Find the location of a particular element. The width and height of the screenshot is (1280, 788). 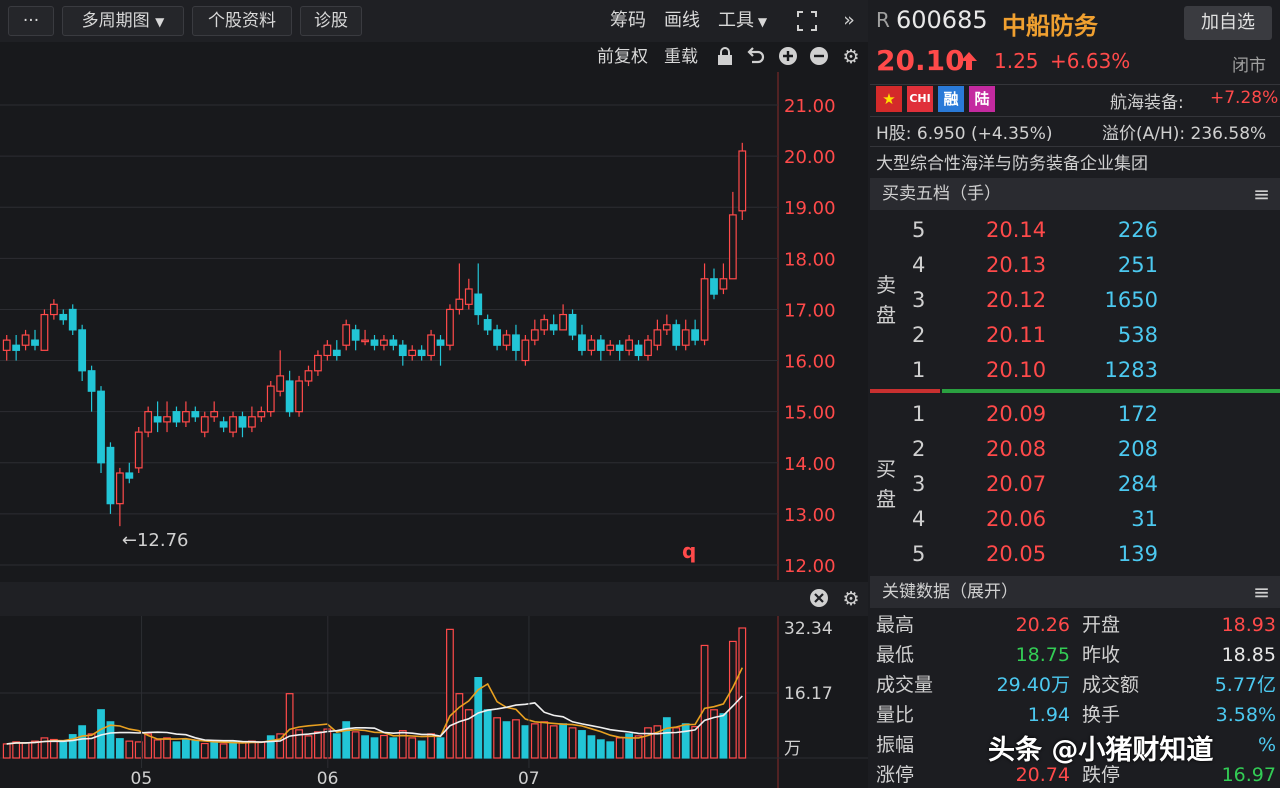

overlay-button: 重载 is located at coordinates (681, 57).